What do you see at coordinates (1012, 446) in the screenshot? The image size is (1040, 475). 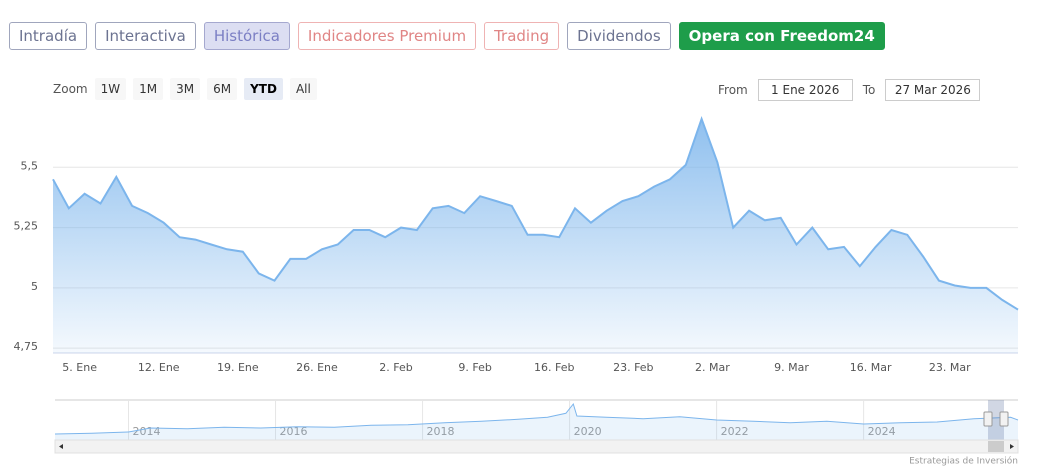 I see `scroll-right` at bounding box center [1012, 446].